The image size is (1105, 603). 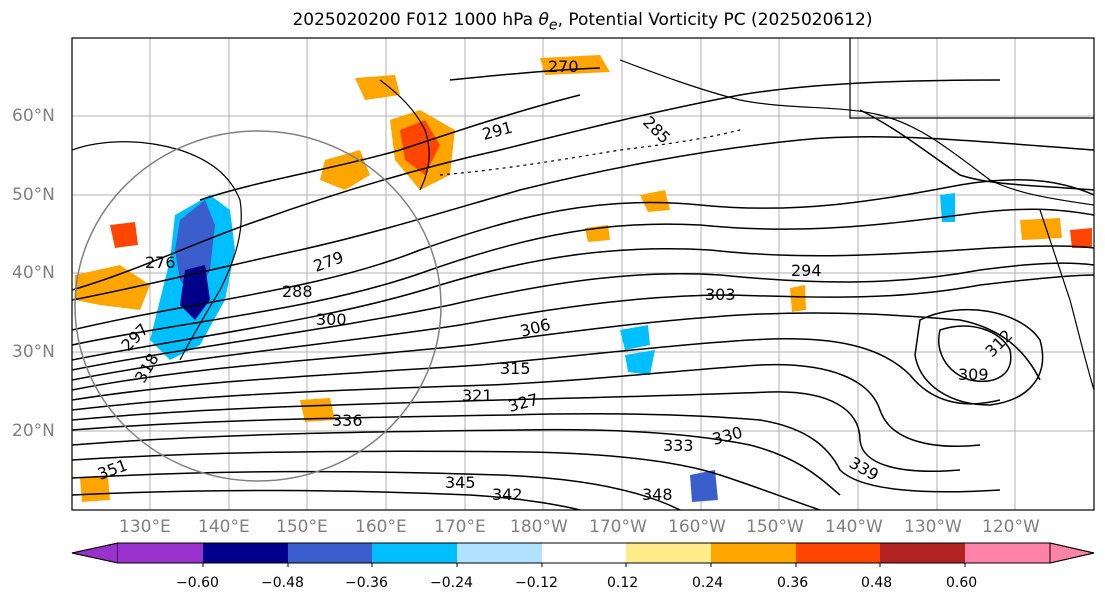 What do you see at coordinates (697, 527) in the screenshot?
I see `lon-label: 160°W` at bounding box center [697, 527].